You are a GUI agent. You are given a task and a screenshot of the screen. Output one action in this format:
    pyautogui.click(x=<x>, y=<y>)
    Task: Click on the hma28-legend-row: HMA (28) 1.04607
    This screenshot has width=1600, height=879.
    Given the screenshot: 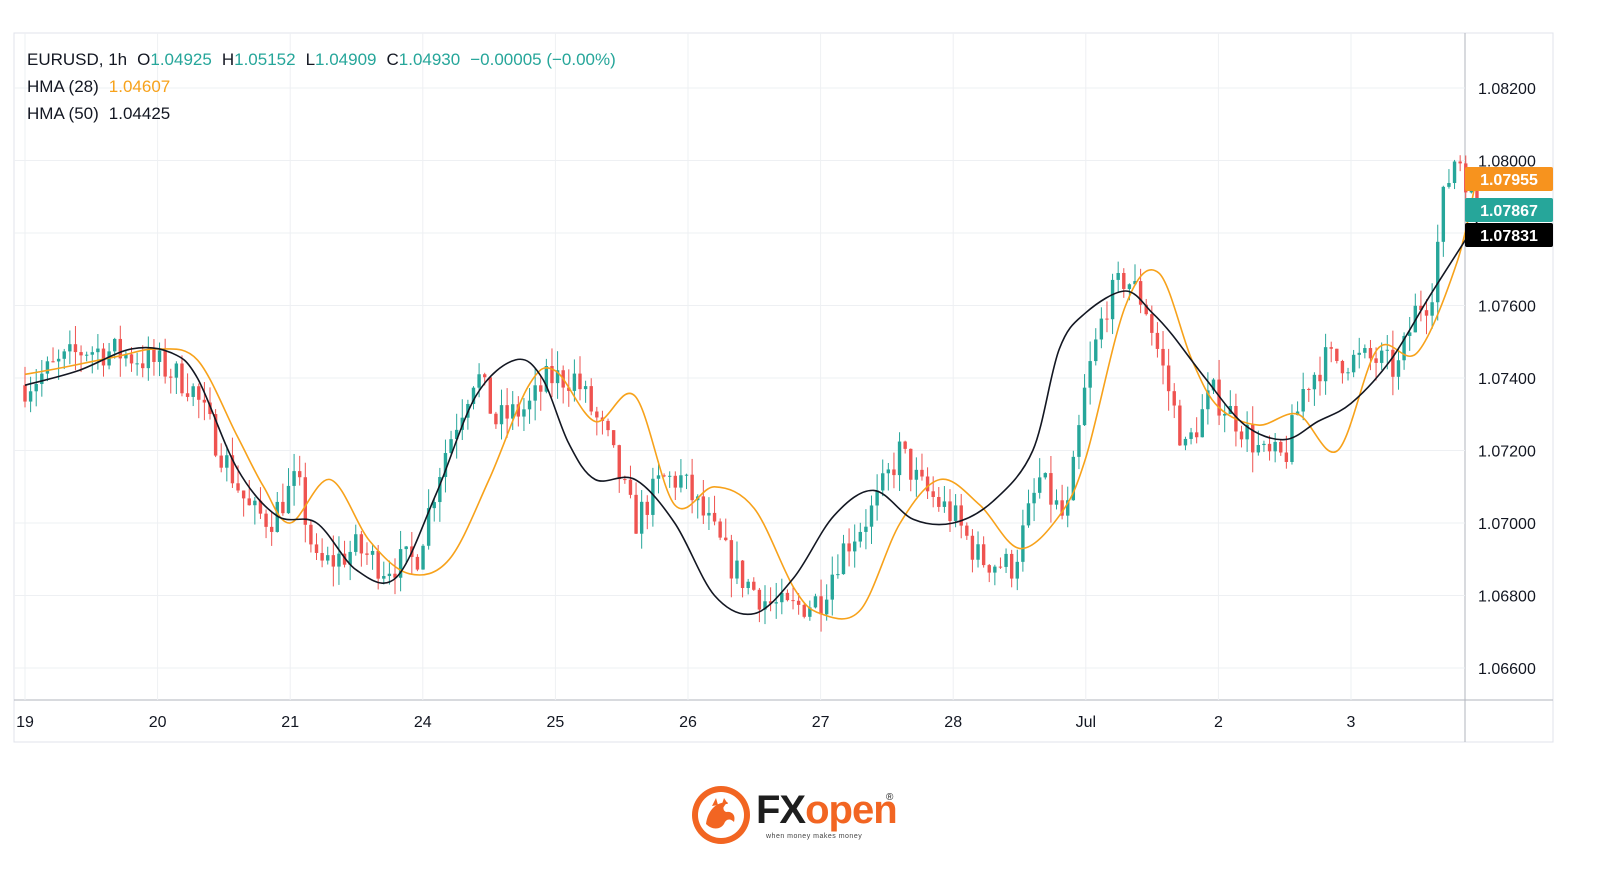 What is the action you would take?
    pyautogui.click(x=326, y=86)
    